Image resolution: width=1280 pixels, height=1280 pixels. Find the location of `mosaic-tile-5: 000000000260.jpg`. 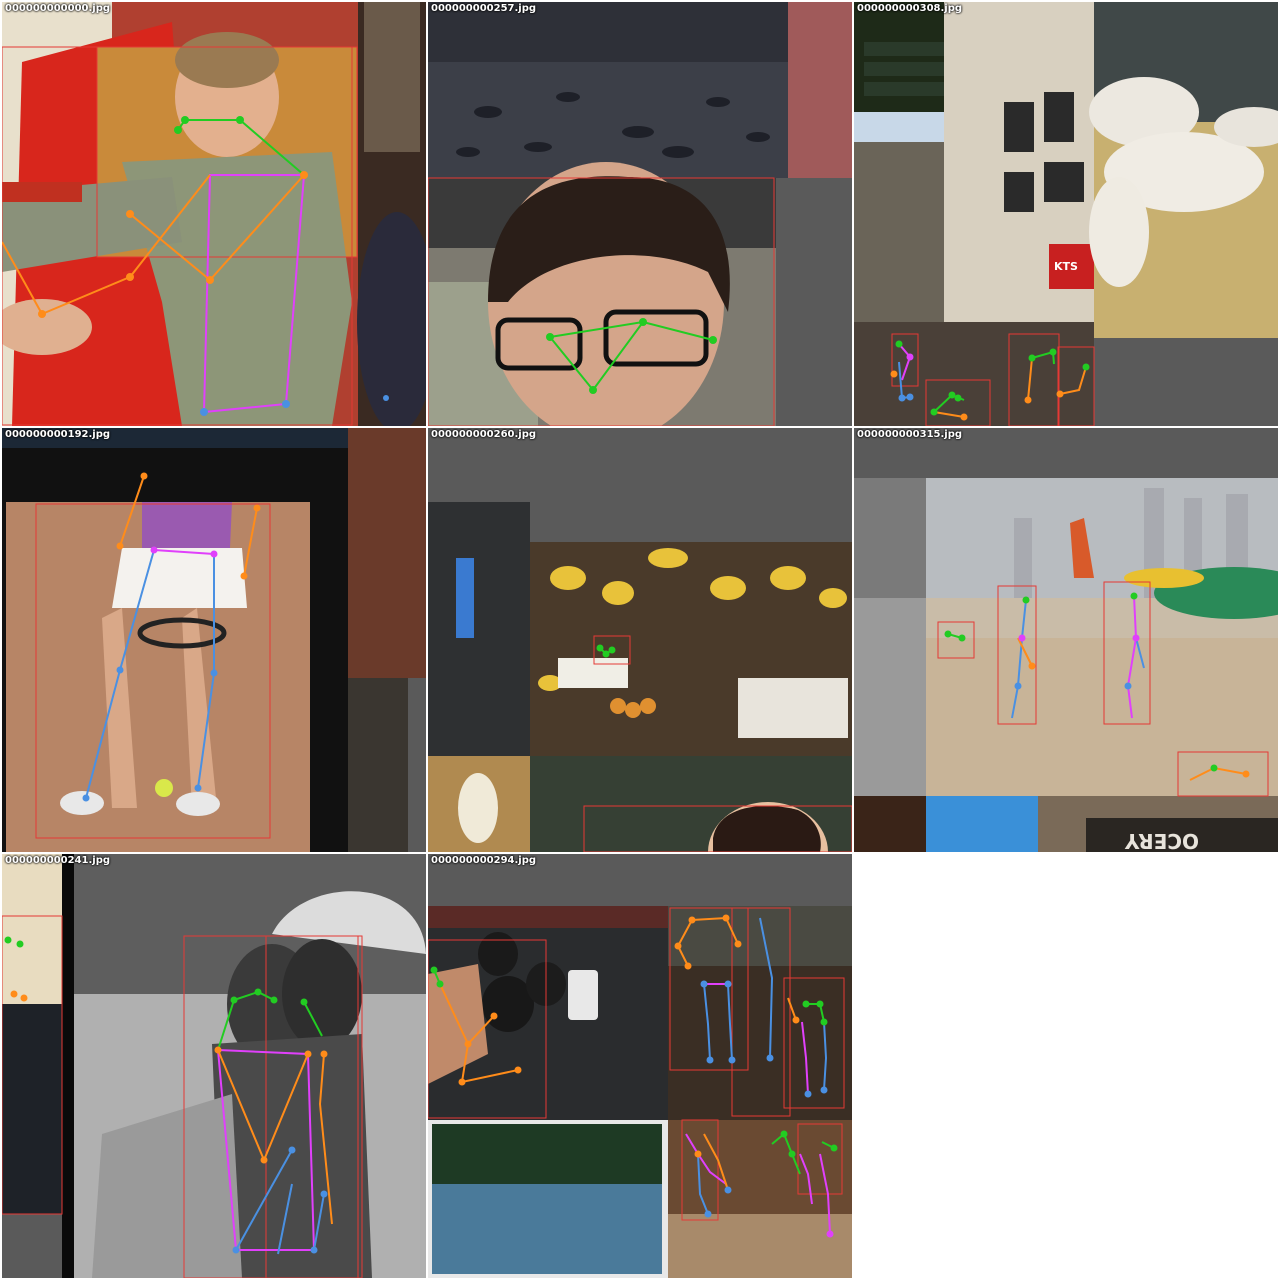

mosaic-tile-5: 000000000260.jpg is located at coordinates (640, 640).